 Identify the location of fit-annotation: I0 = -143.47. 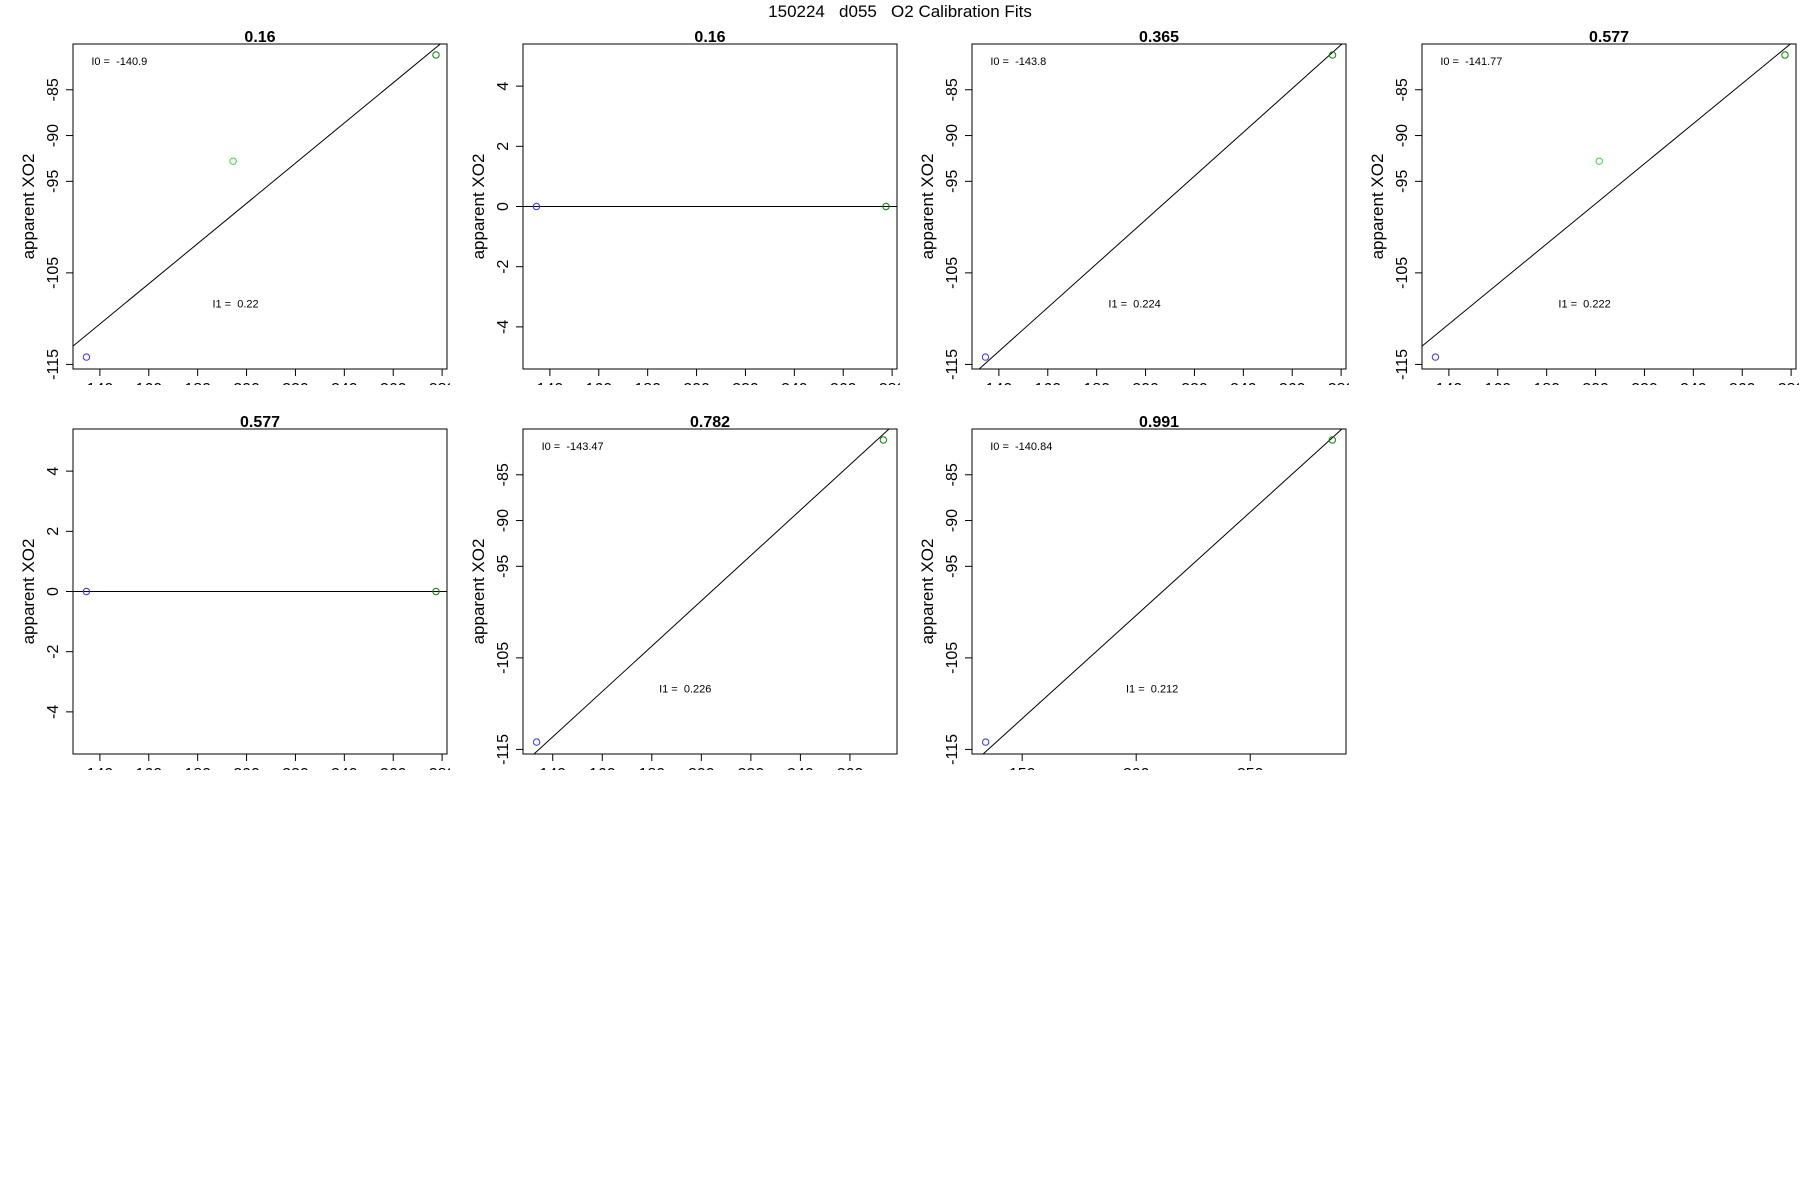
(573, 447).